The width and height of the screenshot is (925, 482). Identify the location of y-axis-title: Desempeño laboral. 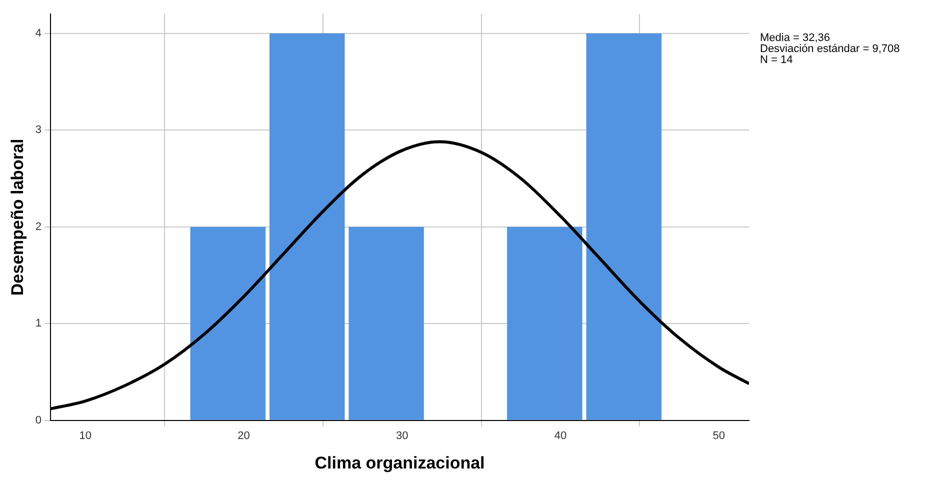
(17, 217).